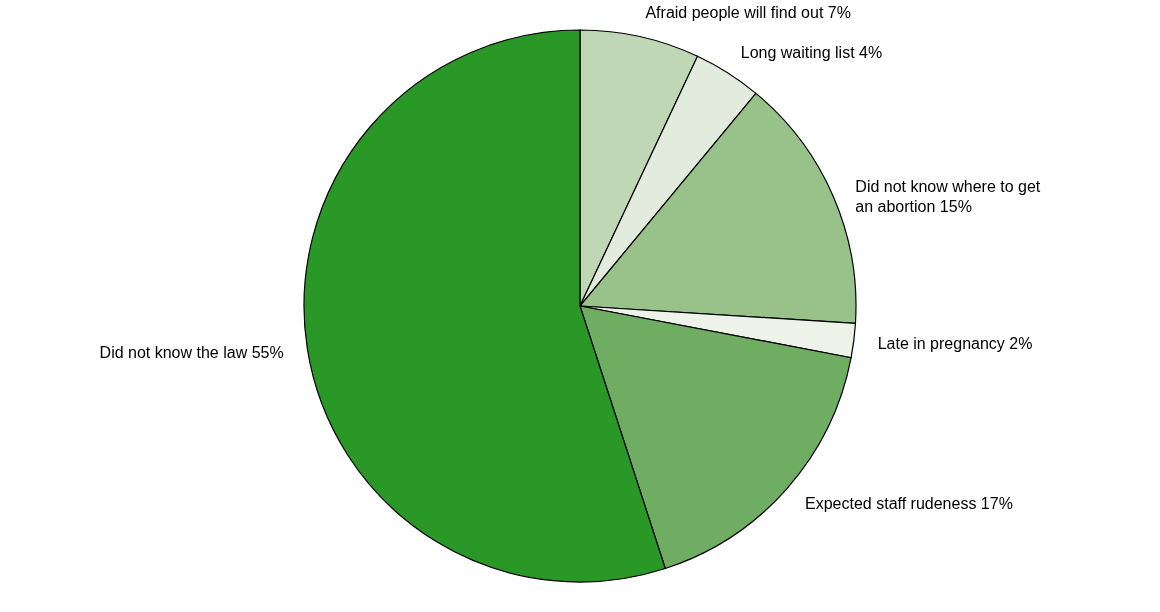 This screenshot has width=1160, height=612. What do you see at coordinates (811, 52) in the screenshot?
I see `slice-label: Long waiting list 4%` at bounding box center [811, 52].